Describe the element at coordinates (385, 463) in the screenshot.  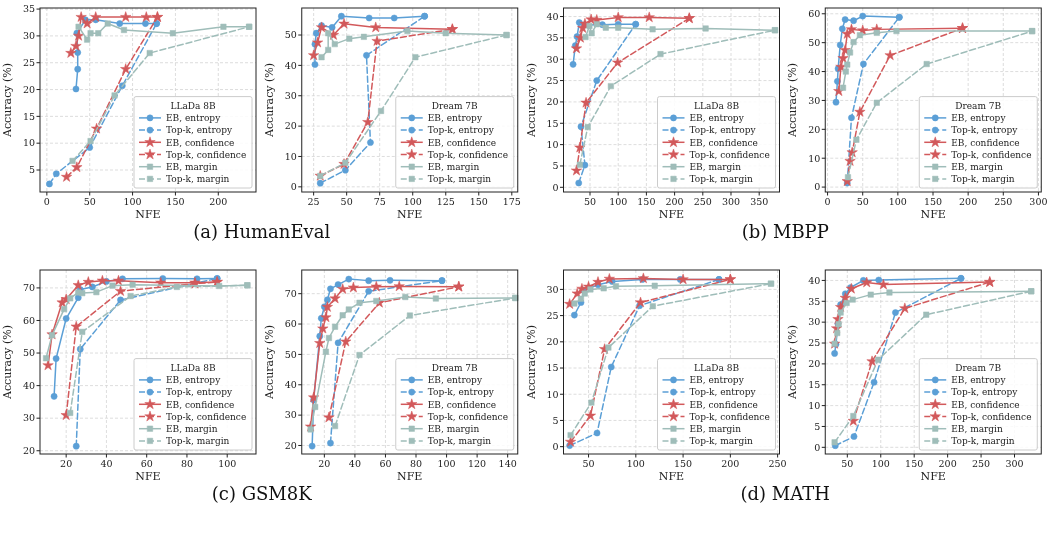
I see `x-tick-label: 60` at that location.